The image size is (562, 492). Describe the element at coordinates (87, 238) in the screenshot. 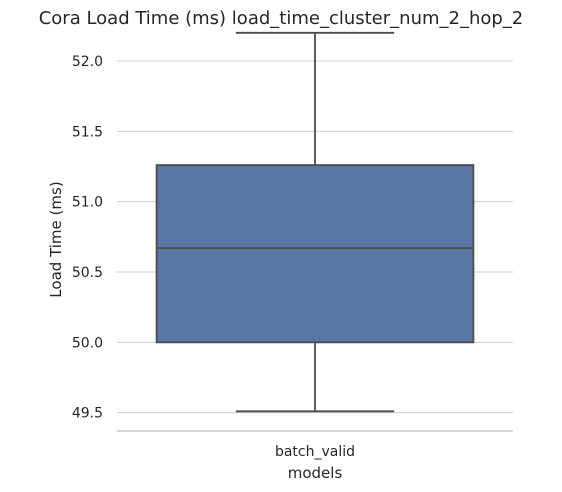

I see `y-axis-ticks: 49.5 50.0 50.5 51.0 51.5 52.0` at that location.